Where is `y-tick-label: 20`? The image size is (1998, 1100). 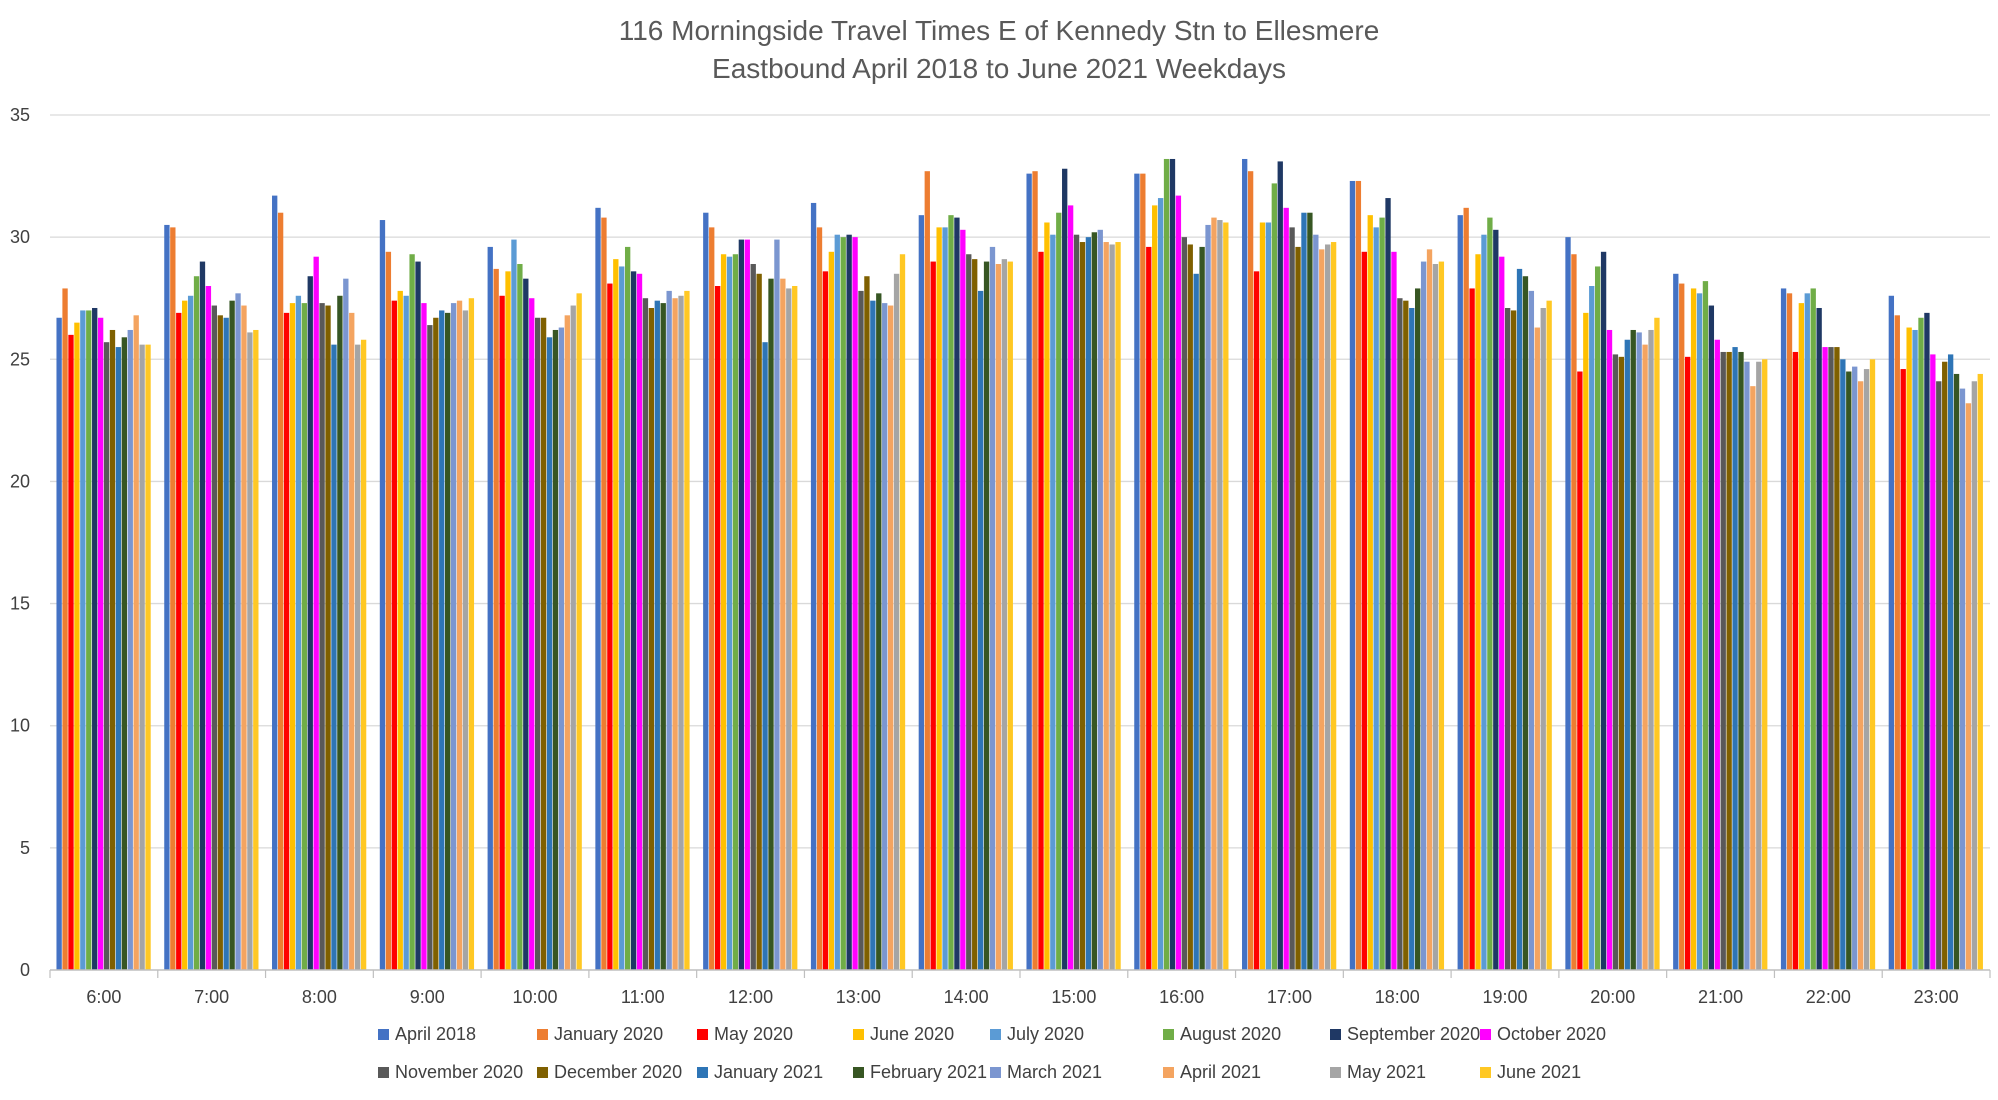
y-tick-label: 20 is located at coordinates (20, 481).